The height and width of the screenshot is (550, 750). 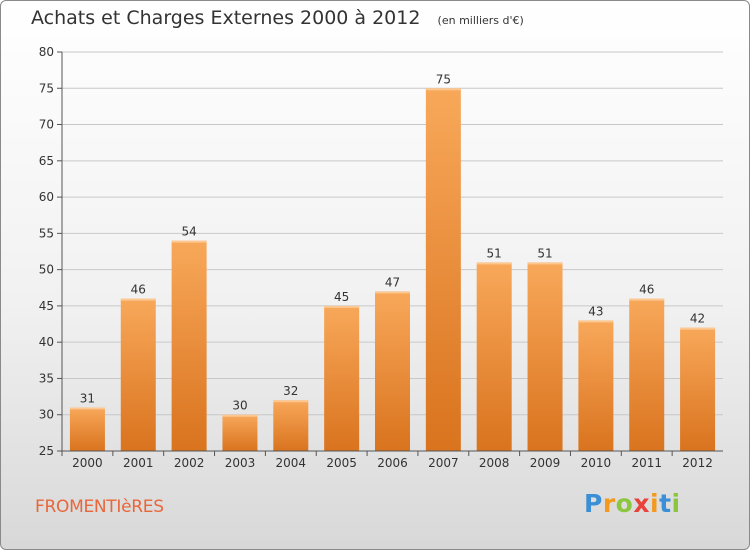 What do you see at coordinates (290, 391) in the screenshot?
I see `data-label: 32` at bounding box center [290, 391].